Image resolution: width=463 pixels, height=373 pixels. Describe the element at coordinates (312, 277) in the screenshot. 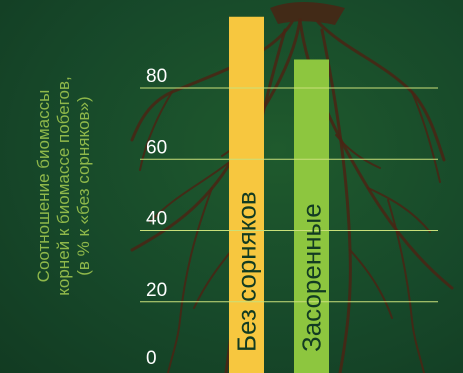

I see `bar-label-weedy: Засоренные` at that location.